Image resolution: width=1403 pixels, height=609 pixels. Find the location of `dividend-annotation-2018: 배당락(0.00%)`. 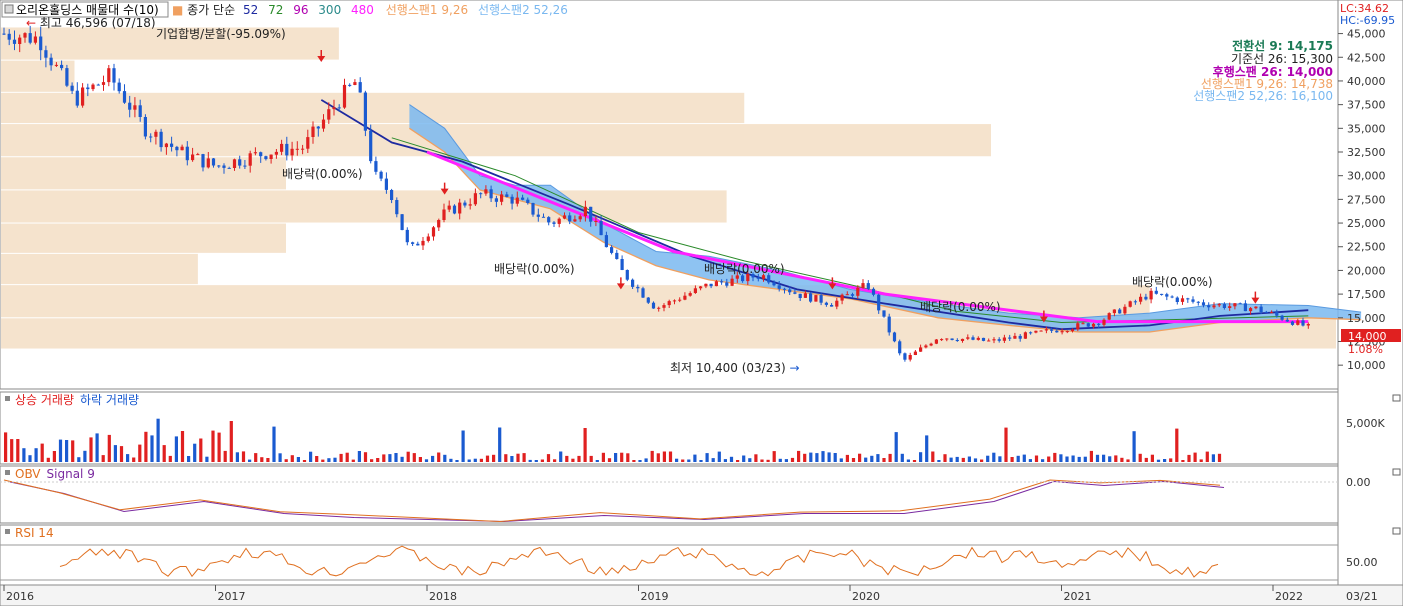

dividend-annotation-2018: 배당락(0.00%) is located at coordinates (322, 174).